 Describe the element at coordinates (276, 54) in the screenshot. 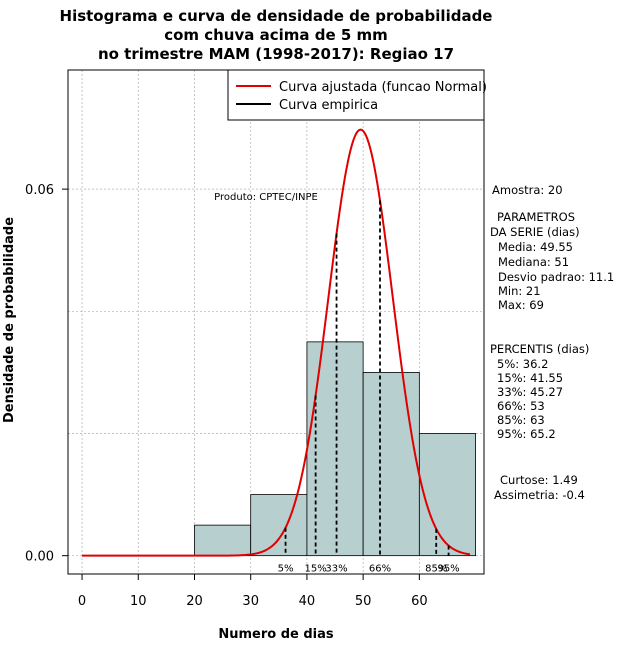

I see `chart-title-line-3: no trimestre MAM (1998-2017): Regiao 17` at that location.